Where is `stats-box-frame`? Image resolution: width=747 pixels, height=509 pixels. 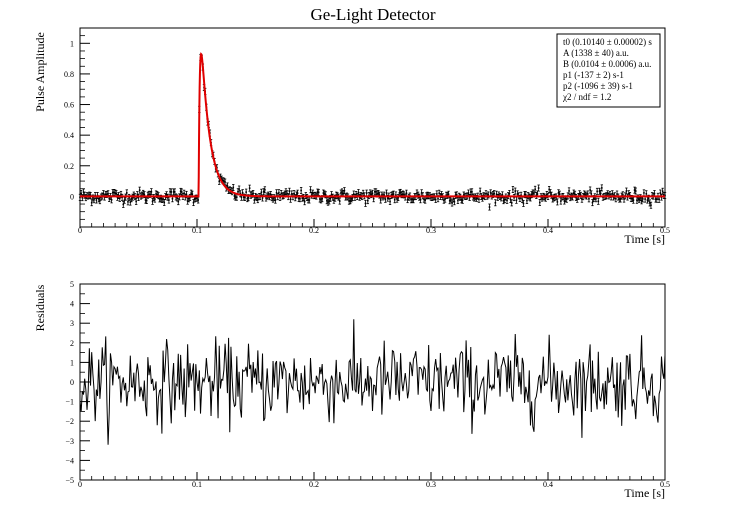 stats-box-frame is located at coordinates (608, 70).